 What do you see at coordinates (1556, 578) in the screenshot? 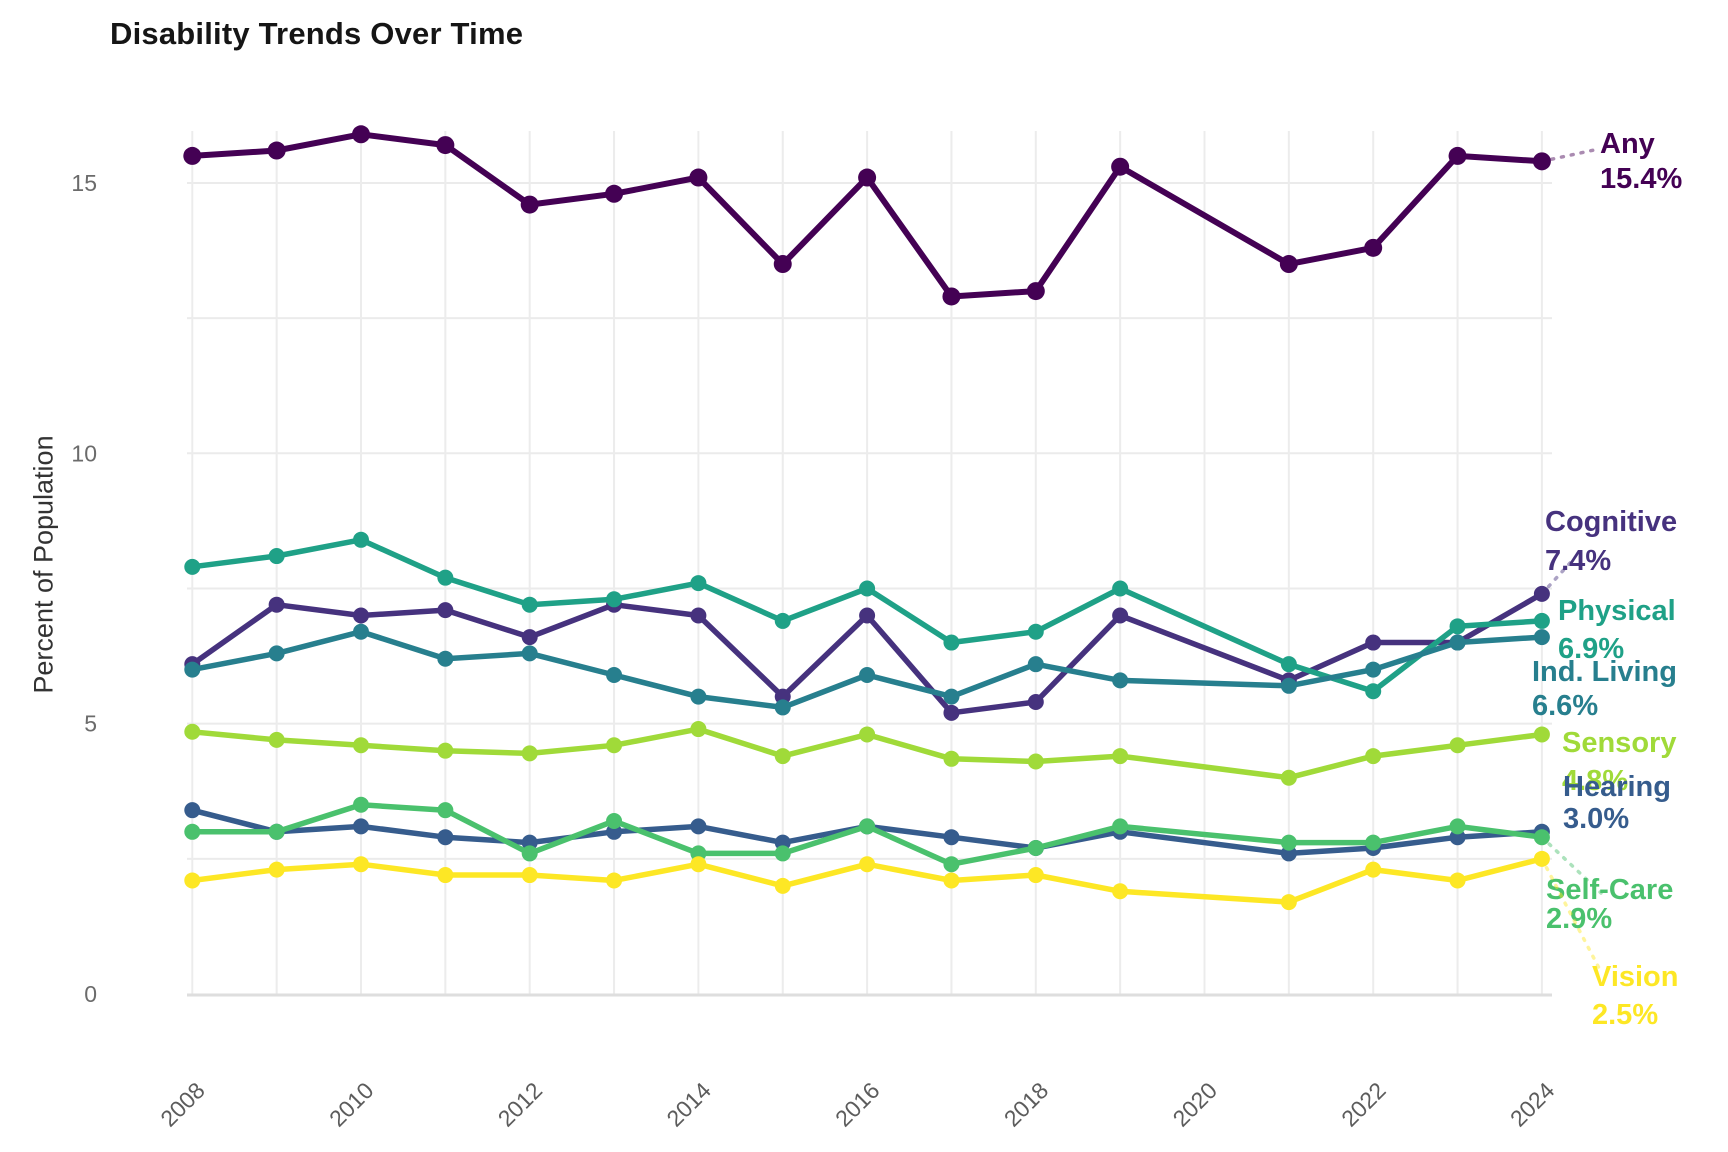
I see `label-leader-cognitive` at bounding box center [1556, 578].